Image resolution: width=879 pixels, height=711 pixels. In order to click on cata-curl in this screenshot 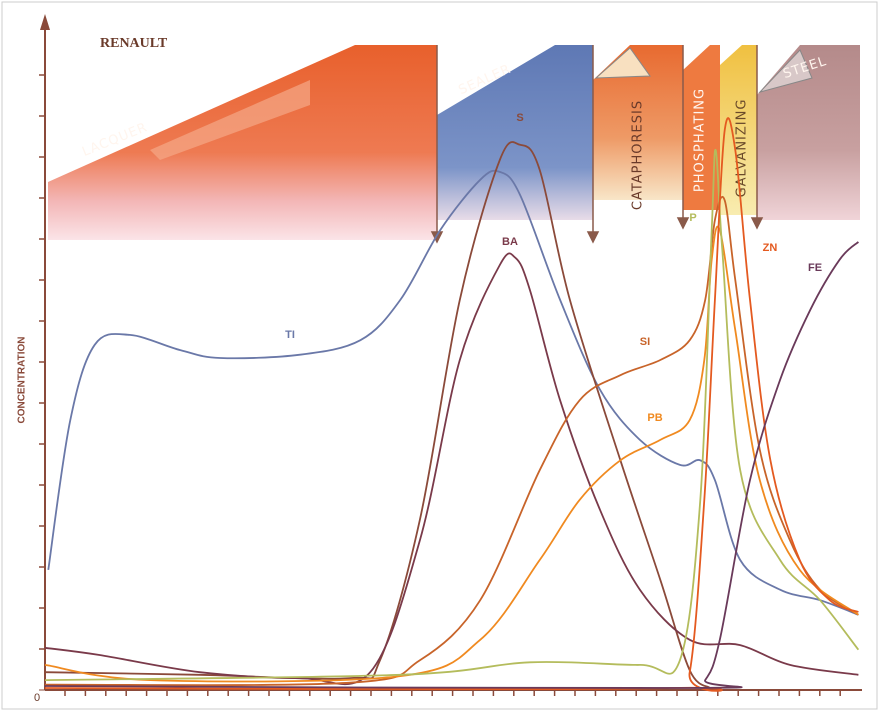, I will do `click(622, 63)`.